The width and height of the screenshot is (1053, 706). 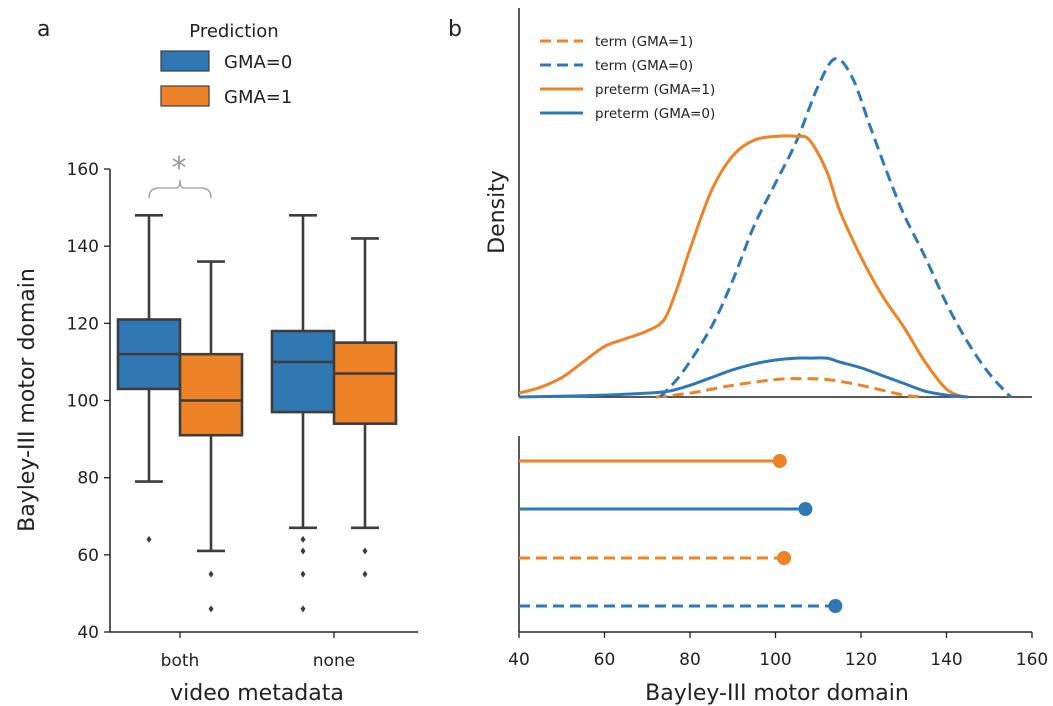 What do you see at coordinates (88, 479) in the screenshot?
I see `y-tick-label-a: 80` at bounding box center [88, 479].